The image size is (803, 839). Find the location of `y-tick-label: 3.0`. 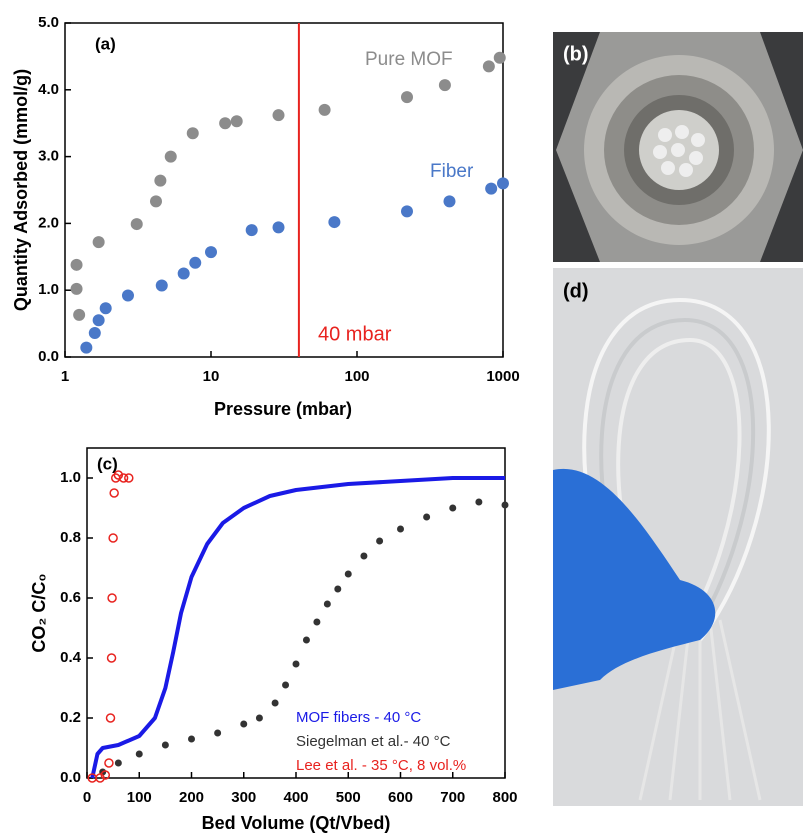

y-tick-label: 3.0 is located at coordinates (48, 156).